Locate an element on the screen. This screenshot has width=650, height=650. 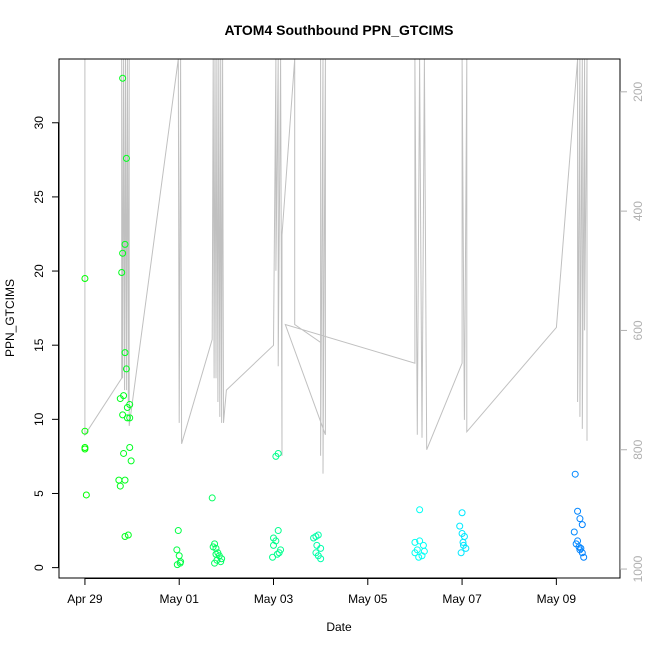
x-axis-label: Date is located at coordinates (339, 627).